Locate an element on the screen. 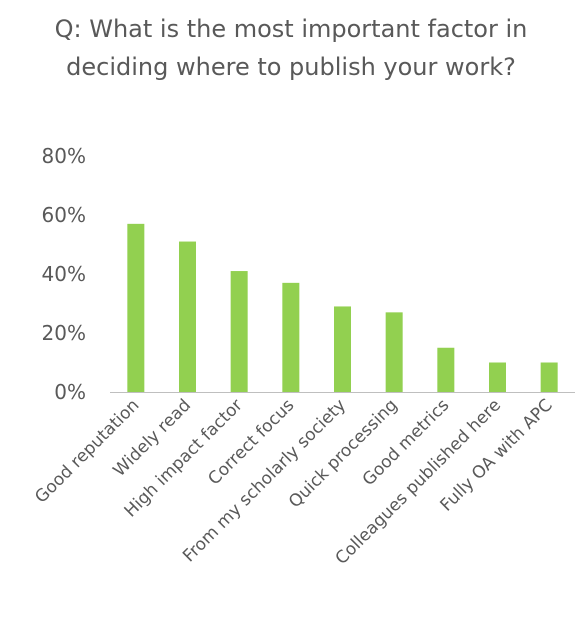  bar-high-impact-factor is located at coordinates (239, 331).